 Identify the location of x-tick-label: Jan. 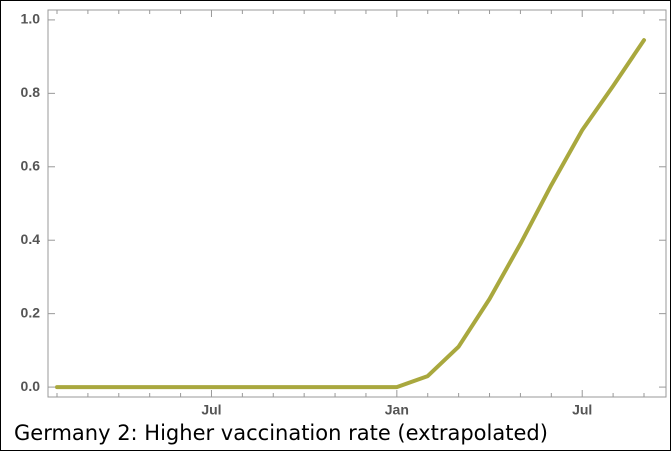
(397, 410).